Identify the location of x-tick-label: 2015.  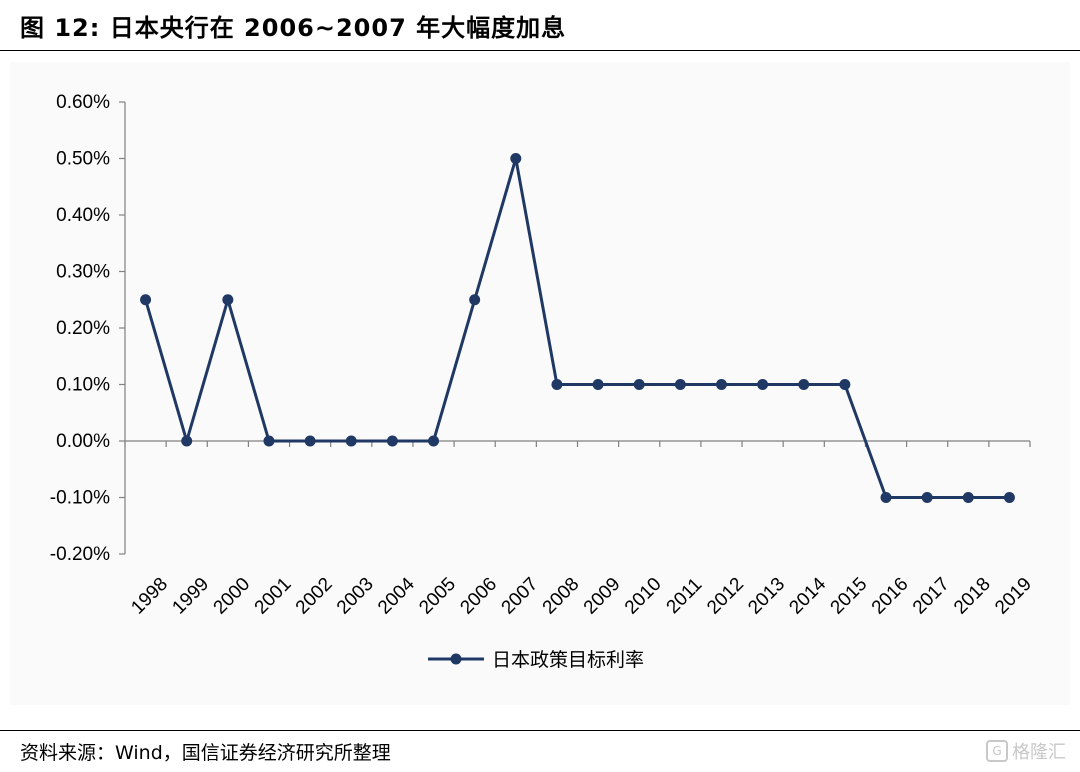
(849, 596).